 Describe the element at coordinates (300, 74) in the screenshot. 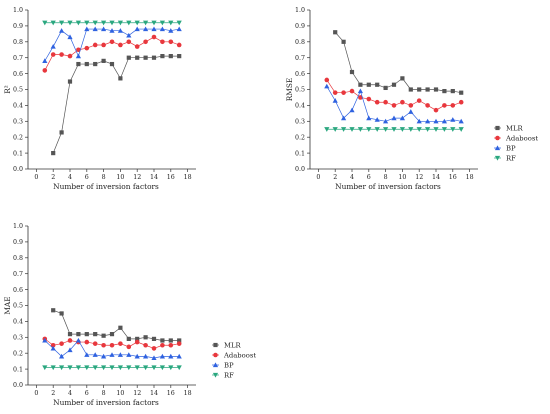

I see `y-tick-label: 0.6` at that location.